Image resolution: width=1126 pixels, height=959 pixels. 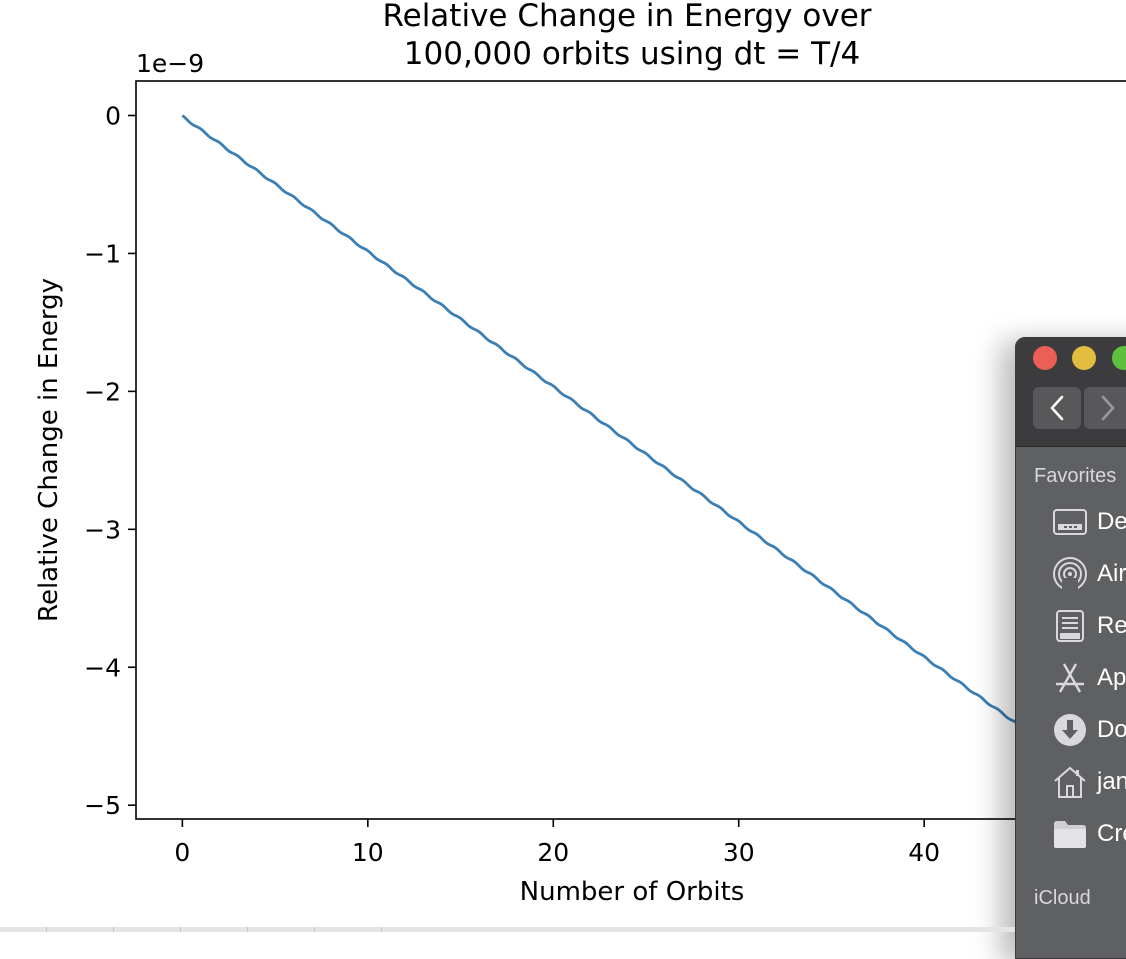 What do you see at coordinates (553, 852) in the screenshot?
I see `x-tick-label: 20` at bounding box center [553, 852].